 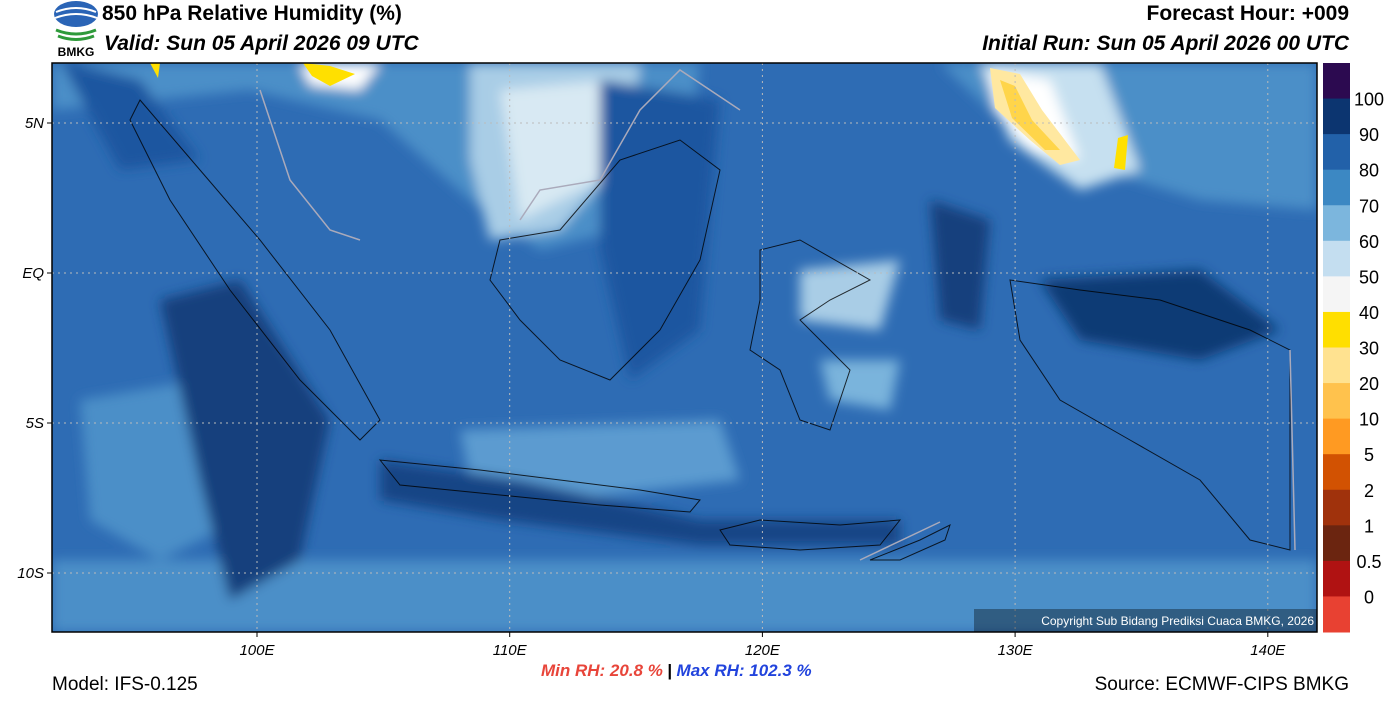 What do you see at coordinates (125, 684) in the screenshot?
I see `model: Model: IFS-0.125` at bounding box center [125, 684].